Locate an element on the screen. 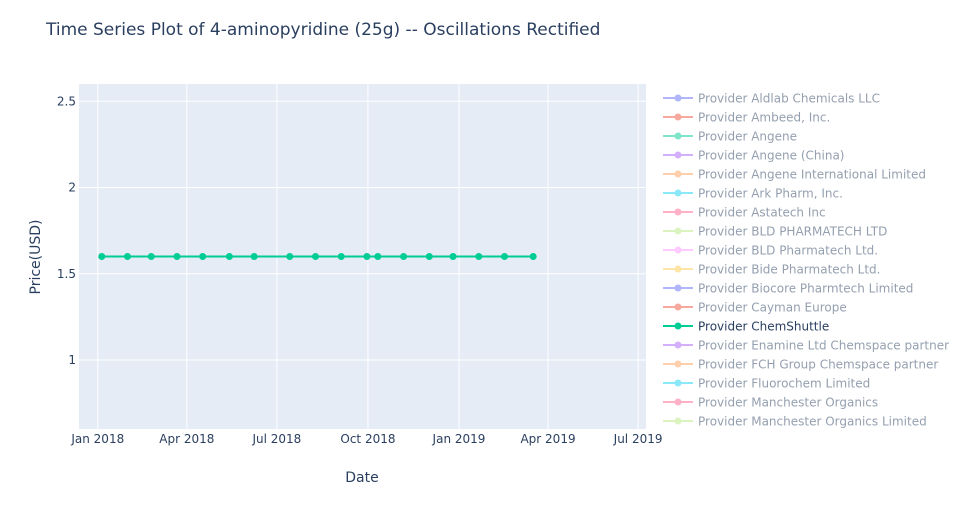 The width and height of the screenshot is (957, 515). legend-label: Provider Enamine Ltd Chemspace partner is located at coordinates (823, 346).